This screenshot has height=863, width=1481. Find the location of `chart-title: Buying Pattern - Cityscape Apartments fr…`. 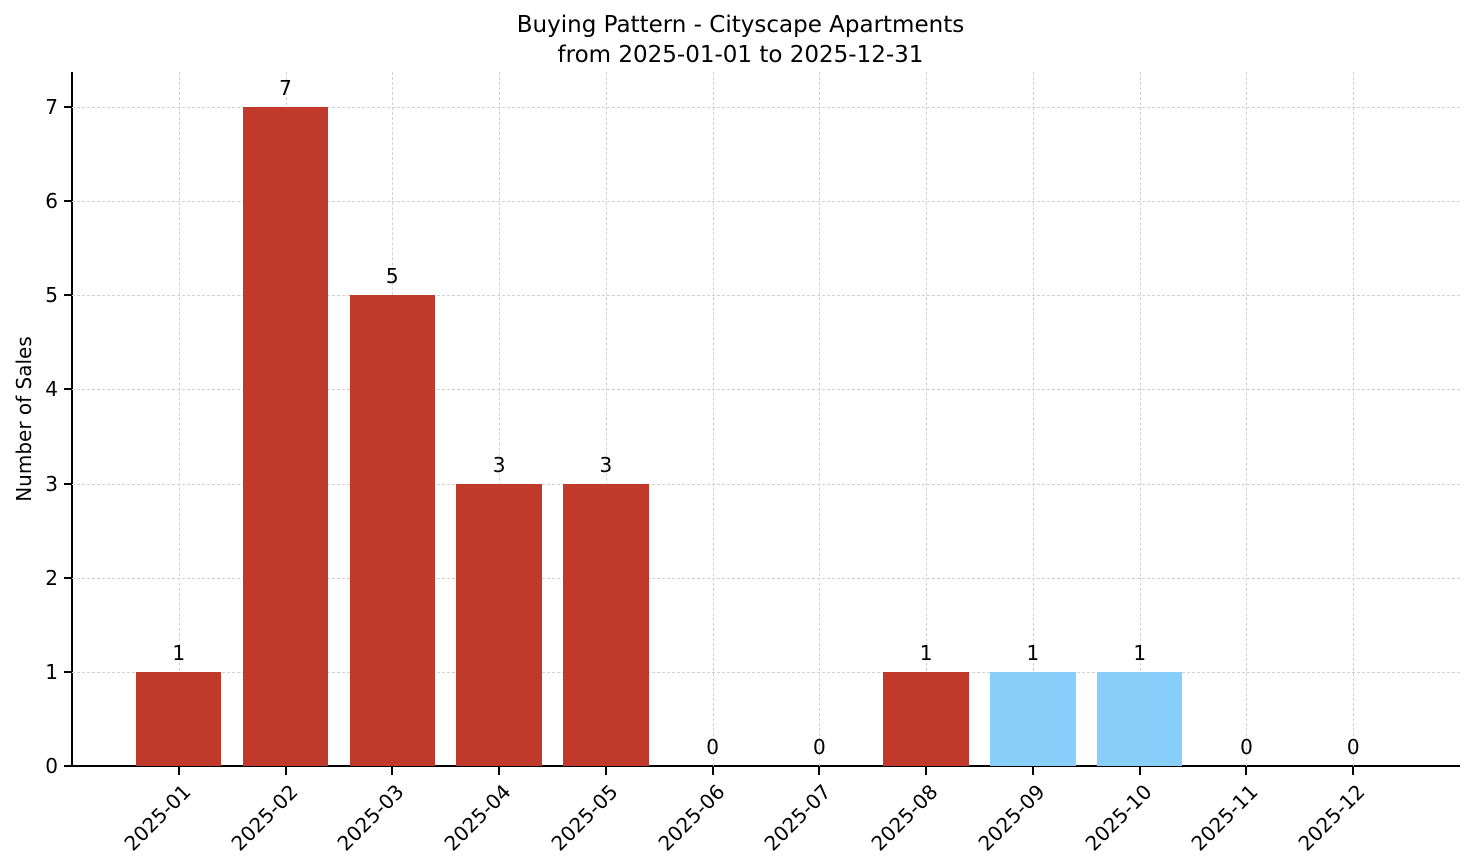

chart-title: Buying Pattern - Cityscape Apartments fr… is located at coordinates (740, 40).